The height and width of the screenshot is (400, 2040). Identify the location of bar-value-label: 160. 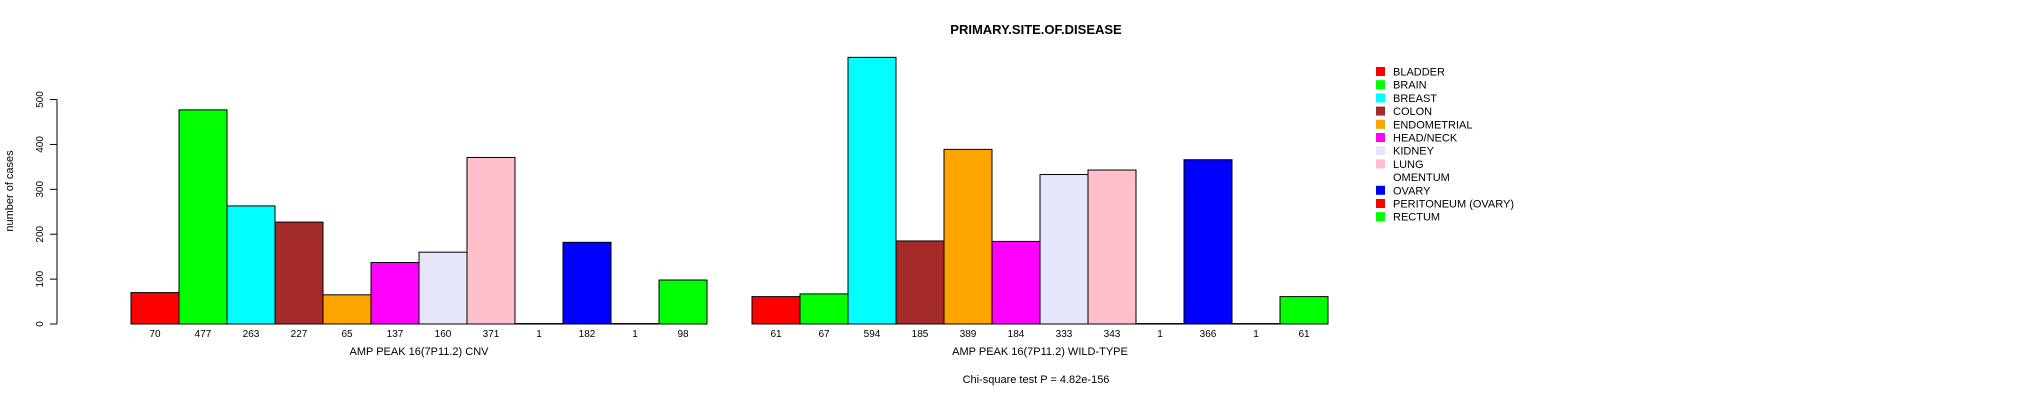
(443, 334).